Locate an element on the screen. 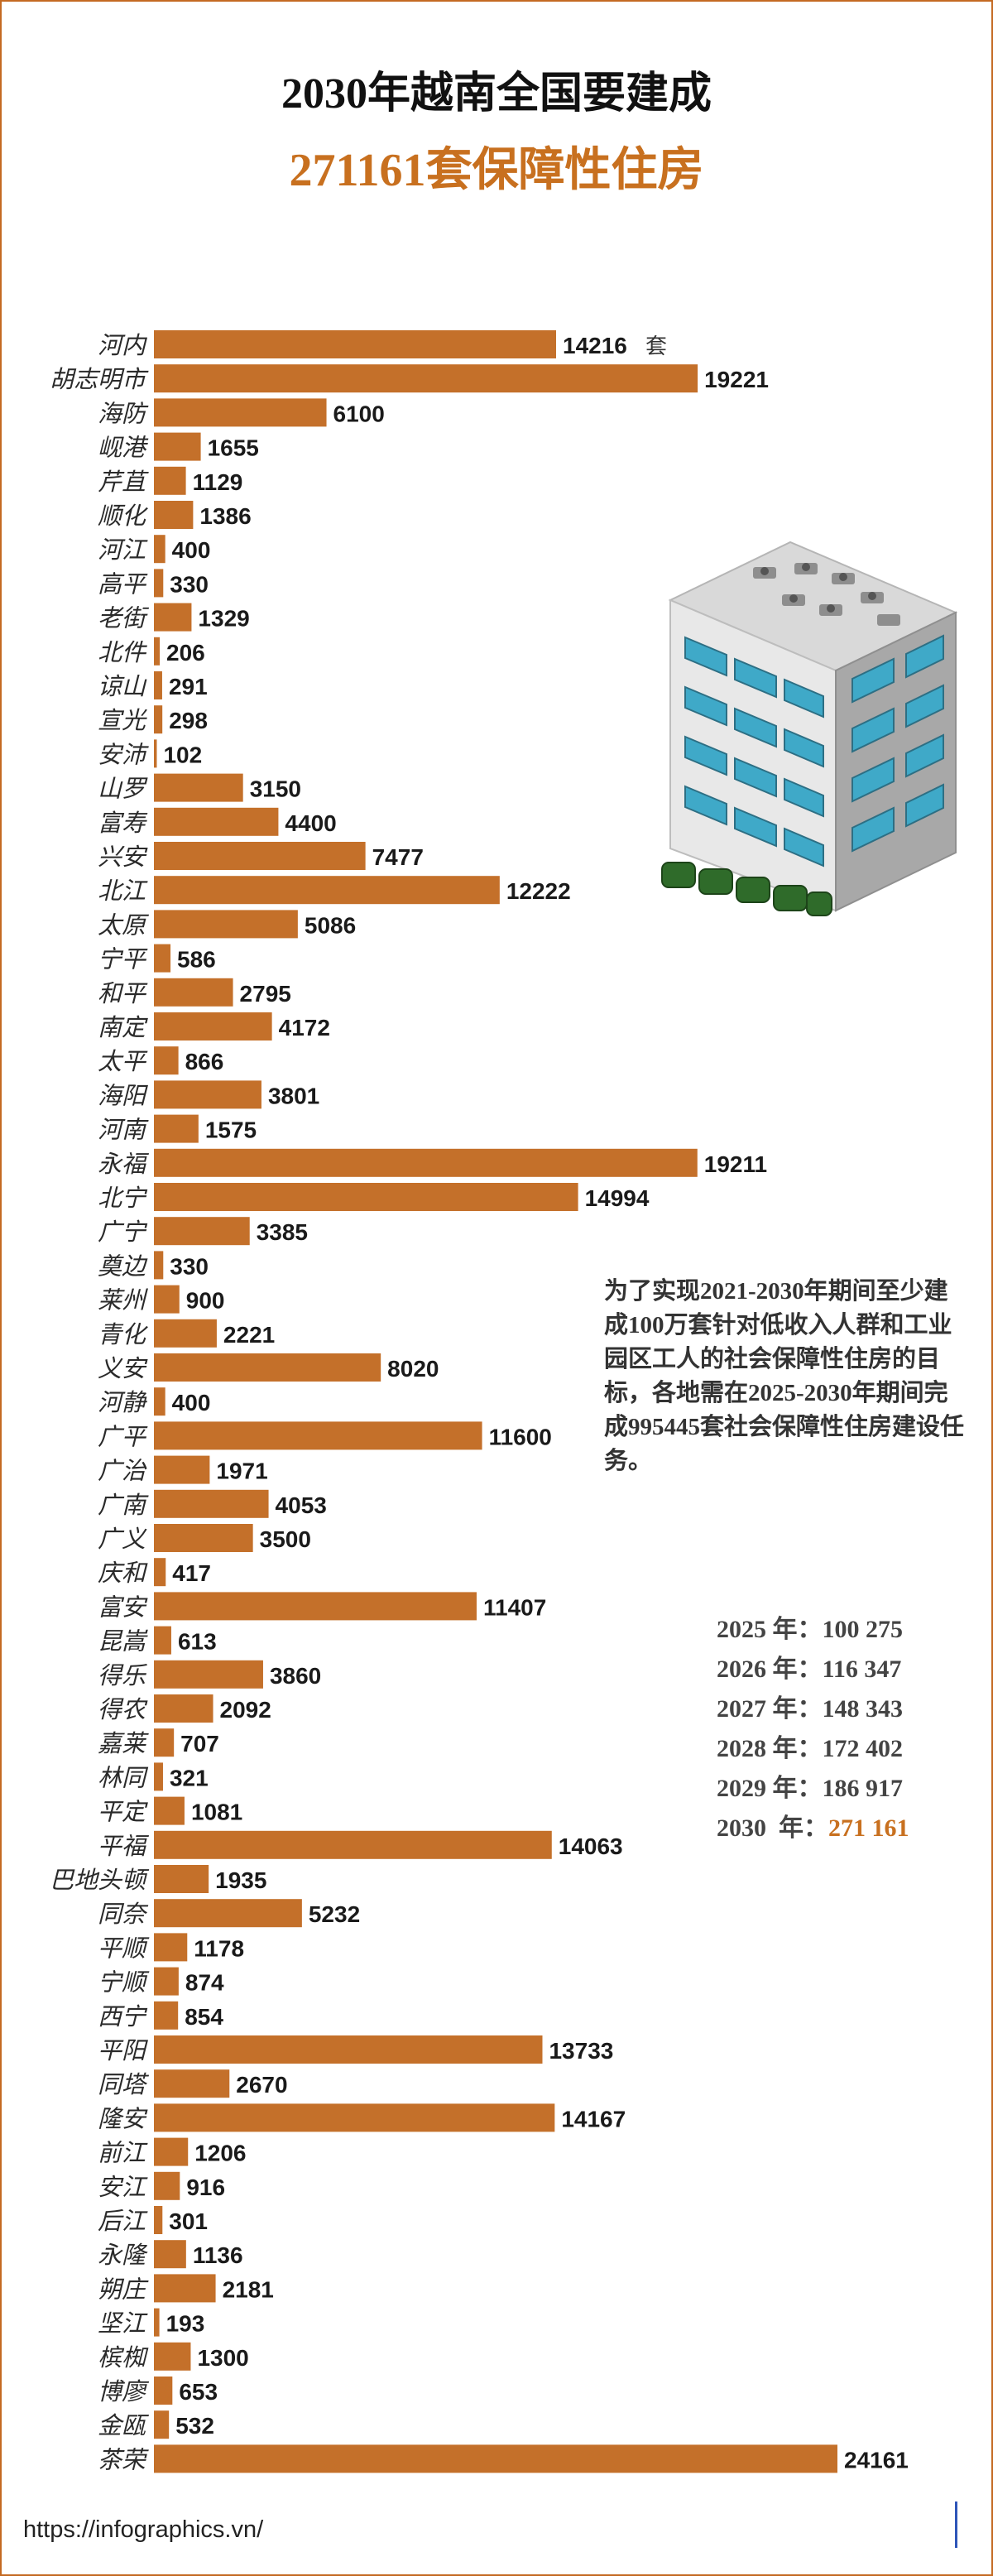 The width and height of the screenshot is (993, 2576). value-label: 532 is located at coordinates (194, 2426).